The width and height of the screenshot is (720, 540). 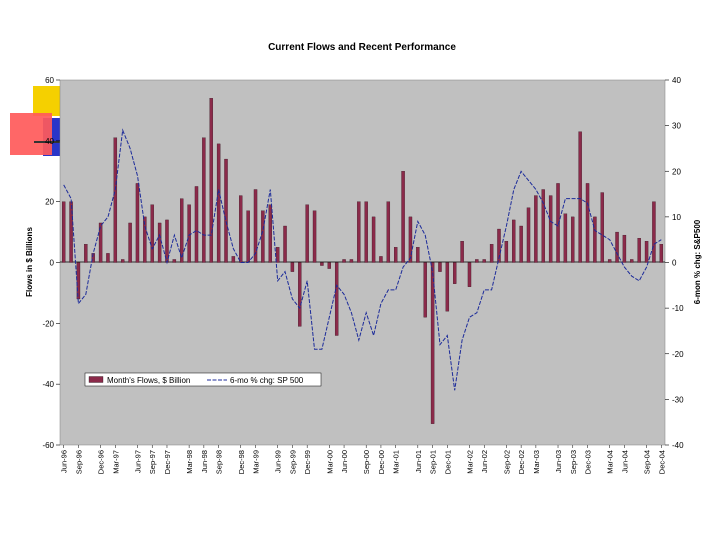 What do you see at coordinates (292, 462) in the screenshot?
I see `x-tick-label: Sep-99` at bounding box center [292, 462].